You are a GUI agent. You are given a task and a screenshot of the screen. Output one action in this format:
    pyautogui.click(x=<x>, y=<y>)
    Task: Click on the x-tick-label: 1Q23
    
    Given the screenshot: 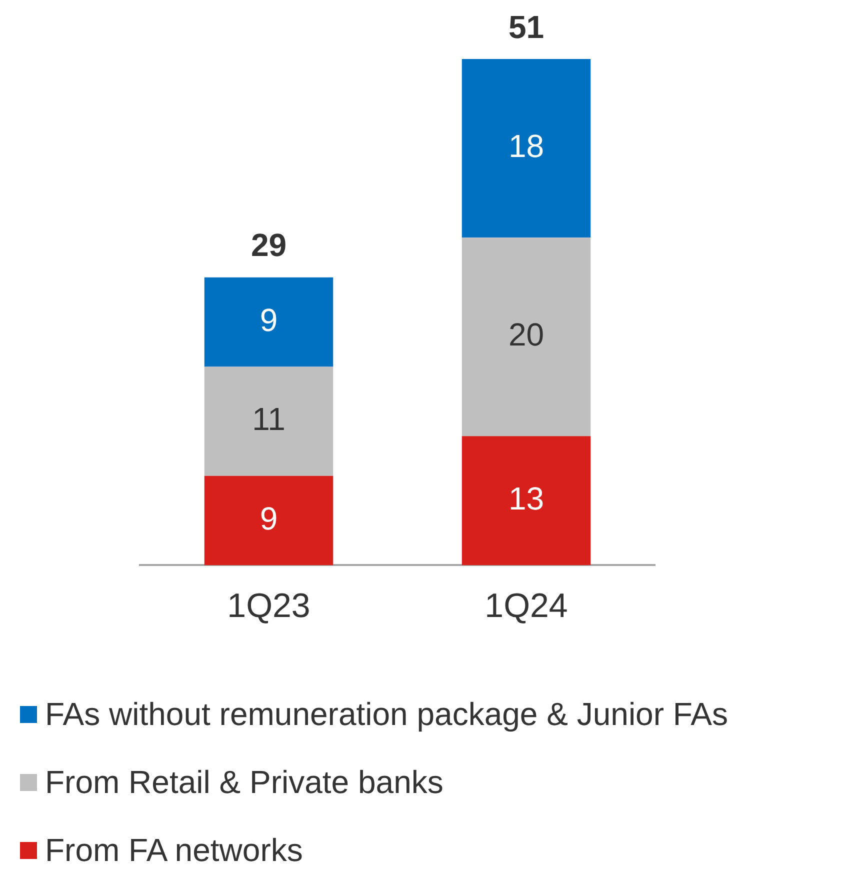 What is the action you would take?
    pyautogui.click(x=268, y=605)
    